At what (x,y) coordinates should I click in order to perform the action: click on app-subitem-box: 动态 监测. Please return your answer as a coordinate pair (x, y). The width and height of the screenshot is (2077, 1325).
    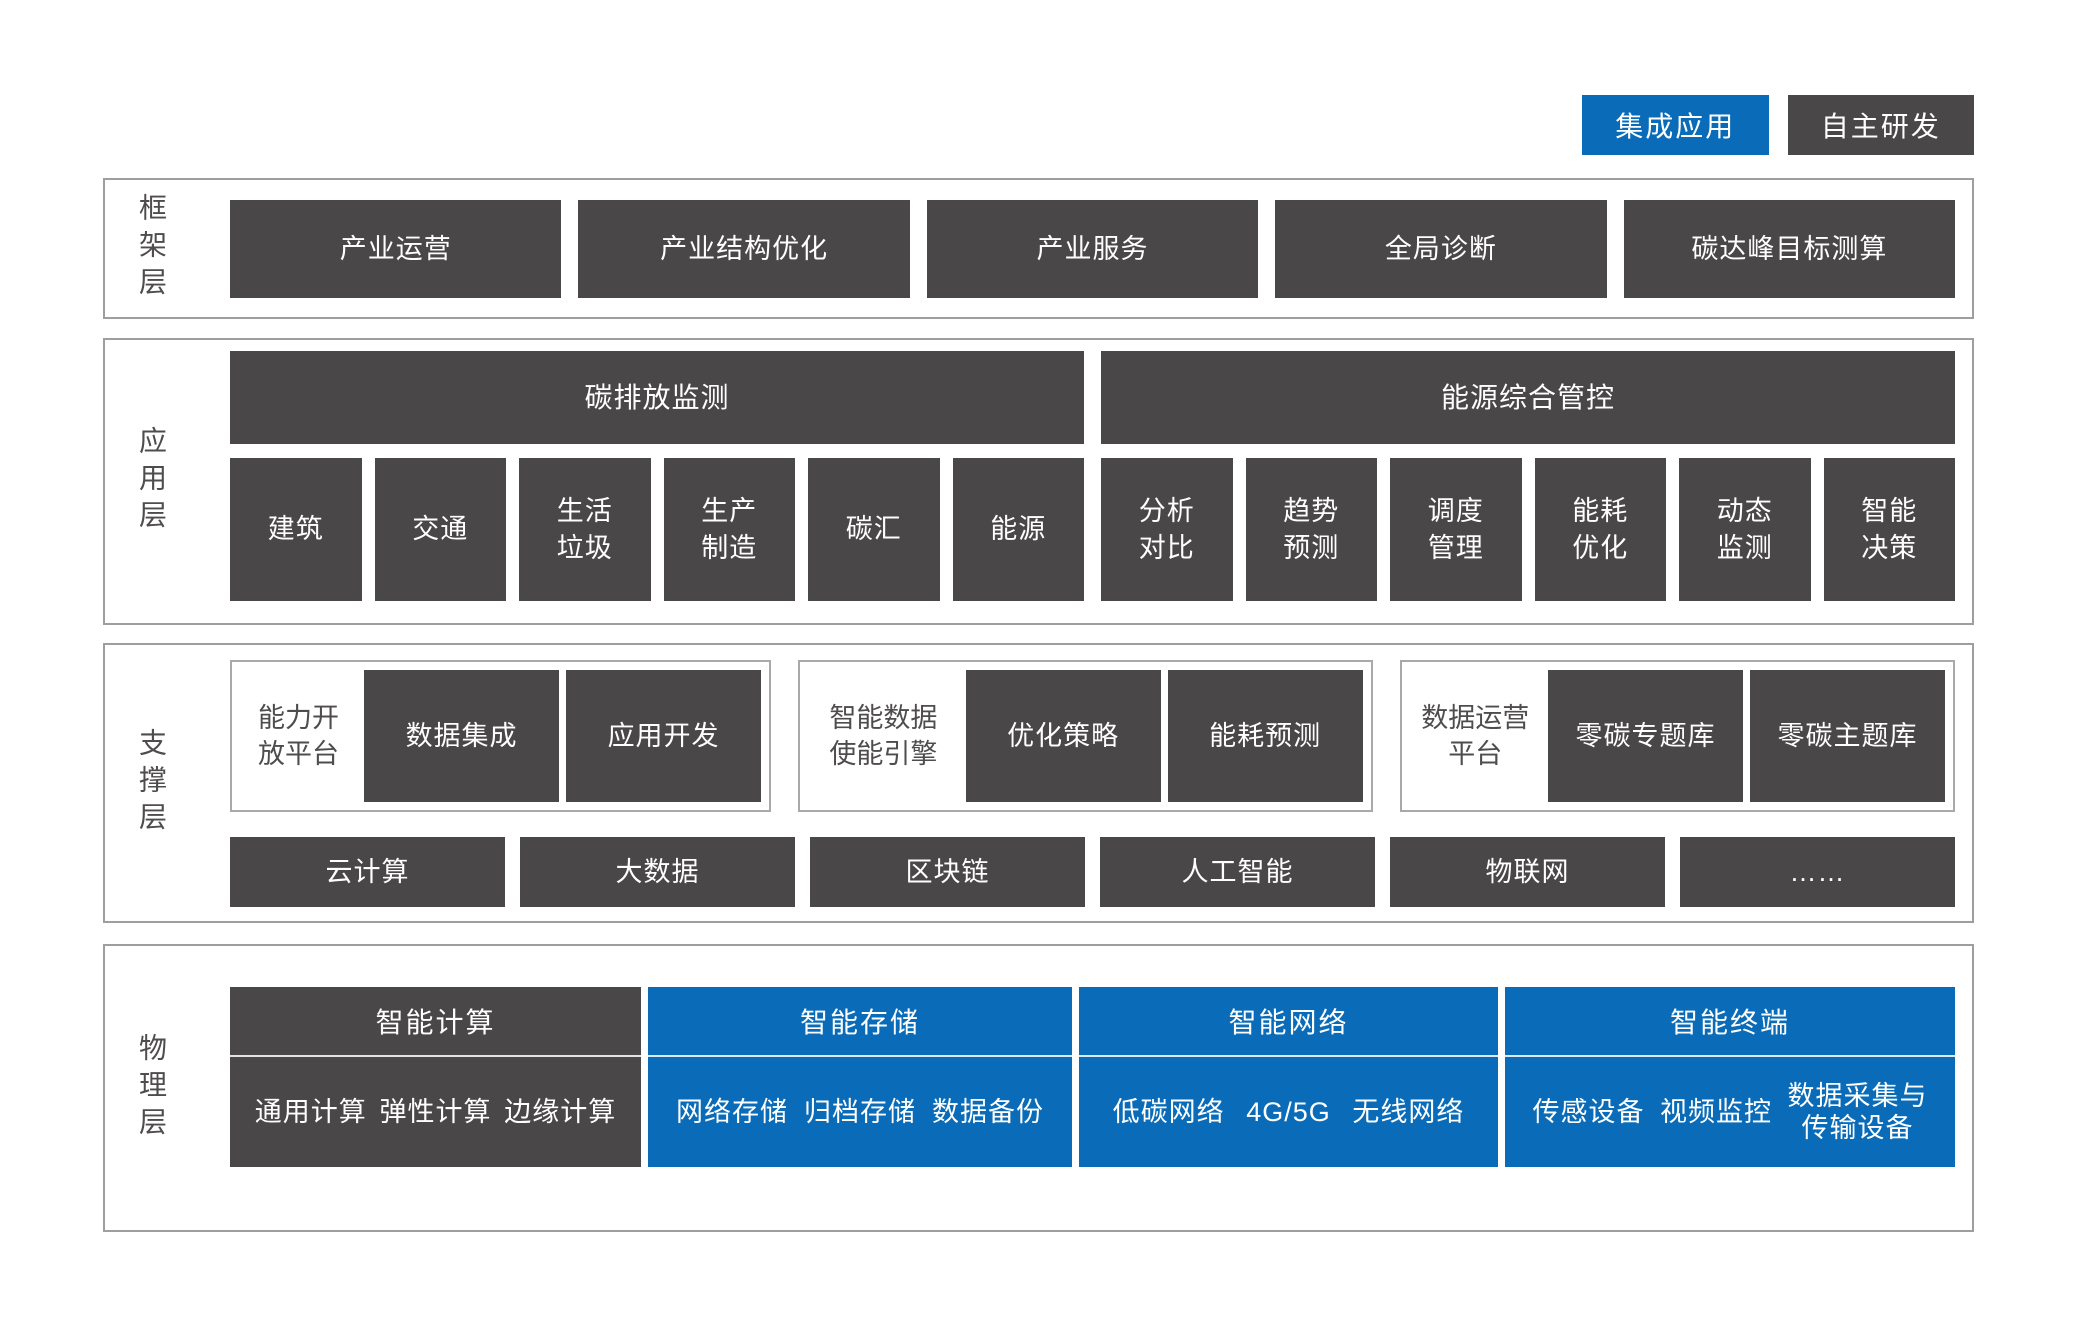
    Looking at the image, I should click on (1745, 529).